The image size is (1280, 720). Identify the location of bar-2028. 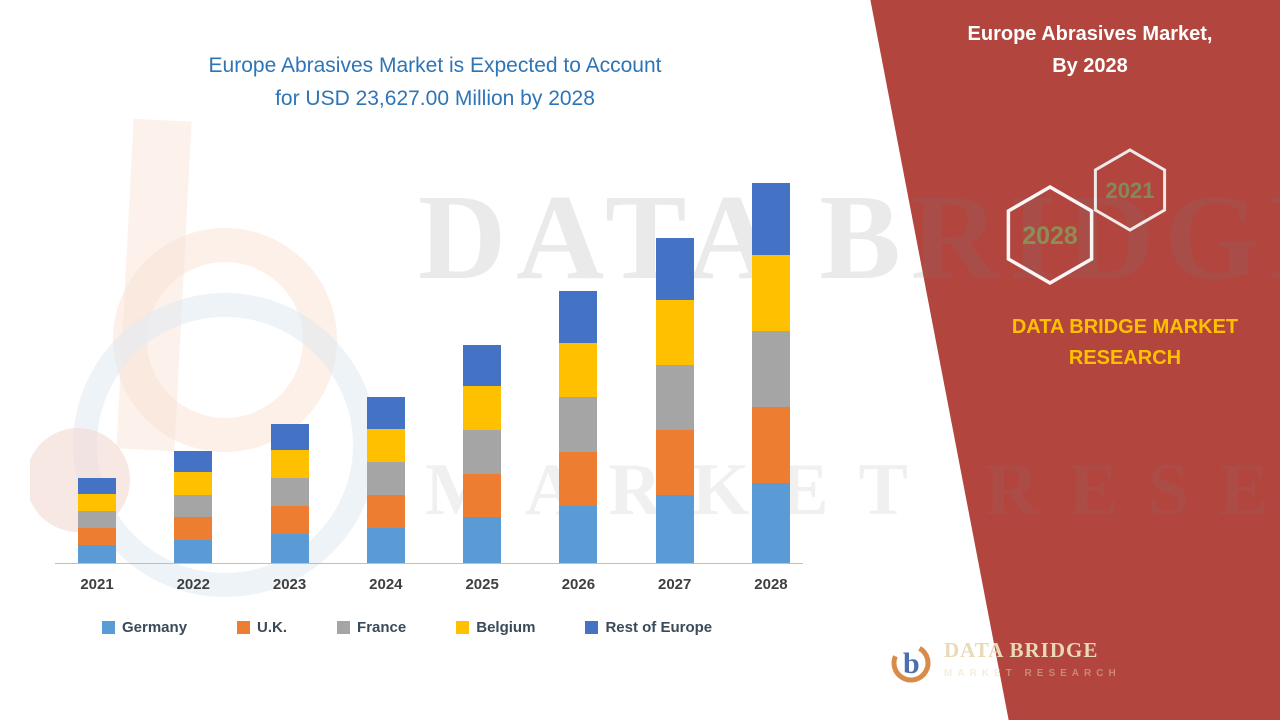
(770, 373).